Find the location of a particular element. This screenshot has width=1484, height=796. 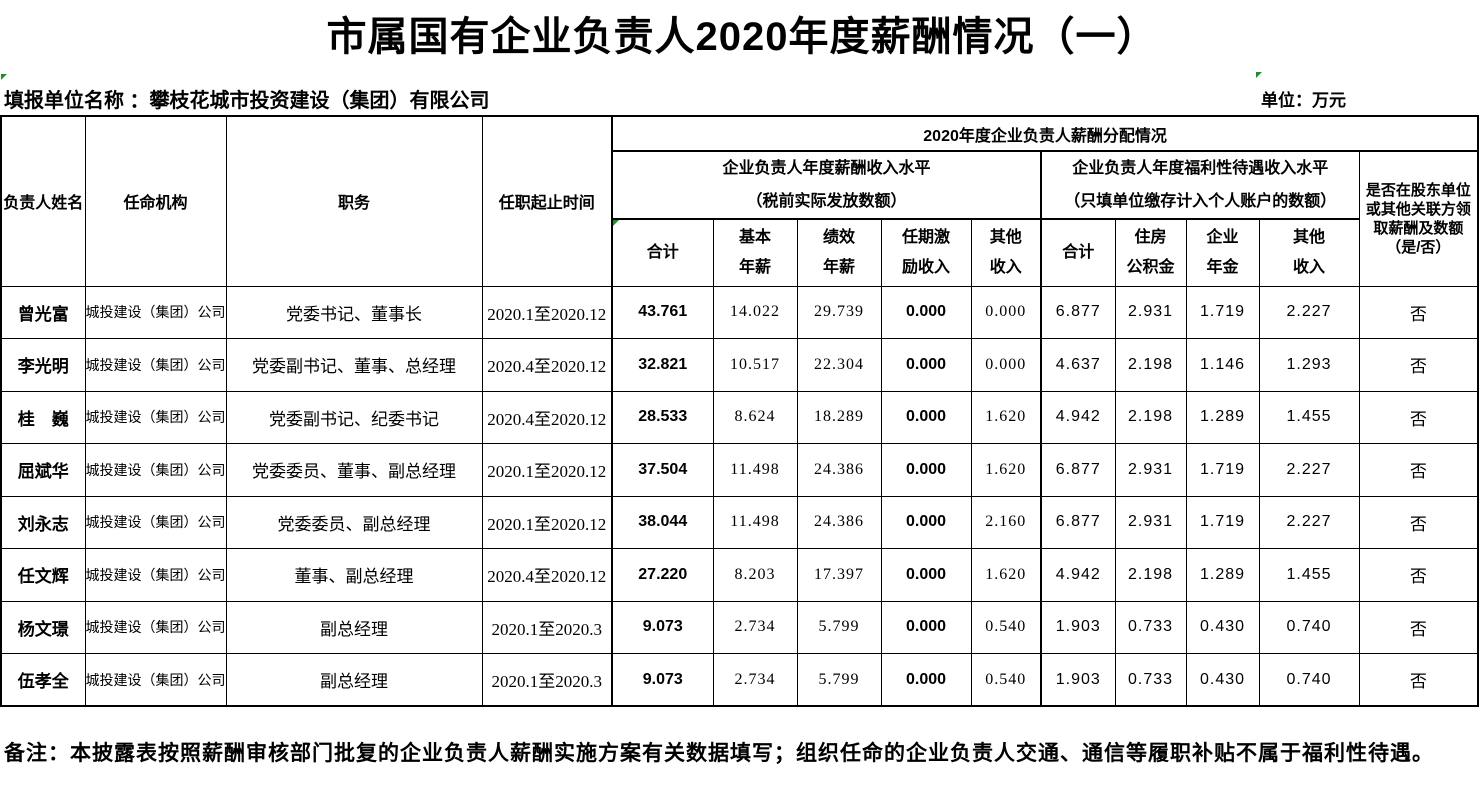

cell-base-salary: 14.022 is located at coordinates (755, 312).